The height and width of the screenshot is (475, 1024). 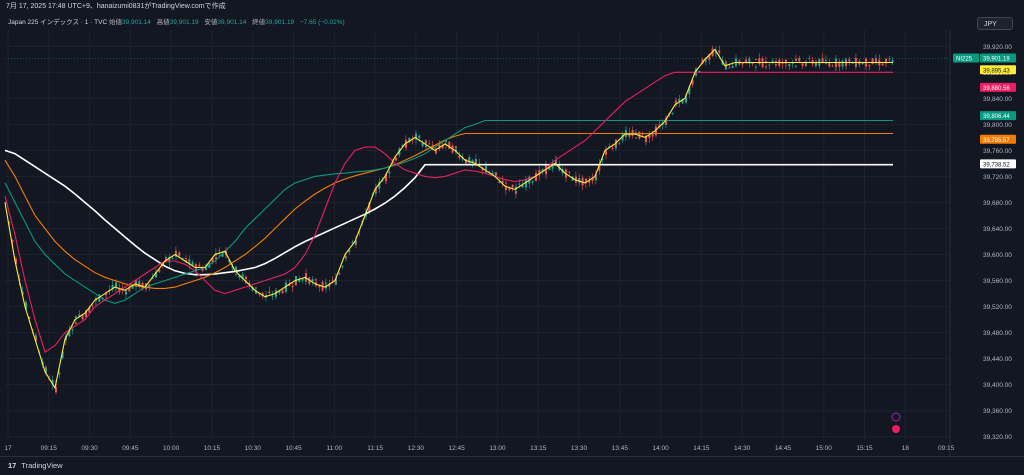 What do you see at coordinates (997, 411) in the screenshot?
I see `y-tick-label: 39,360.00` at bounding box center [997, 411].